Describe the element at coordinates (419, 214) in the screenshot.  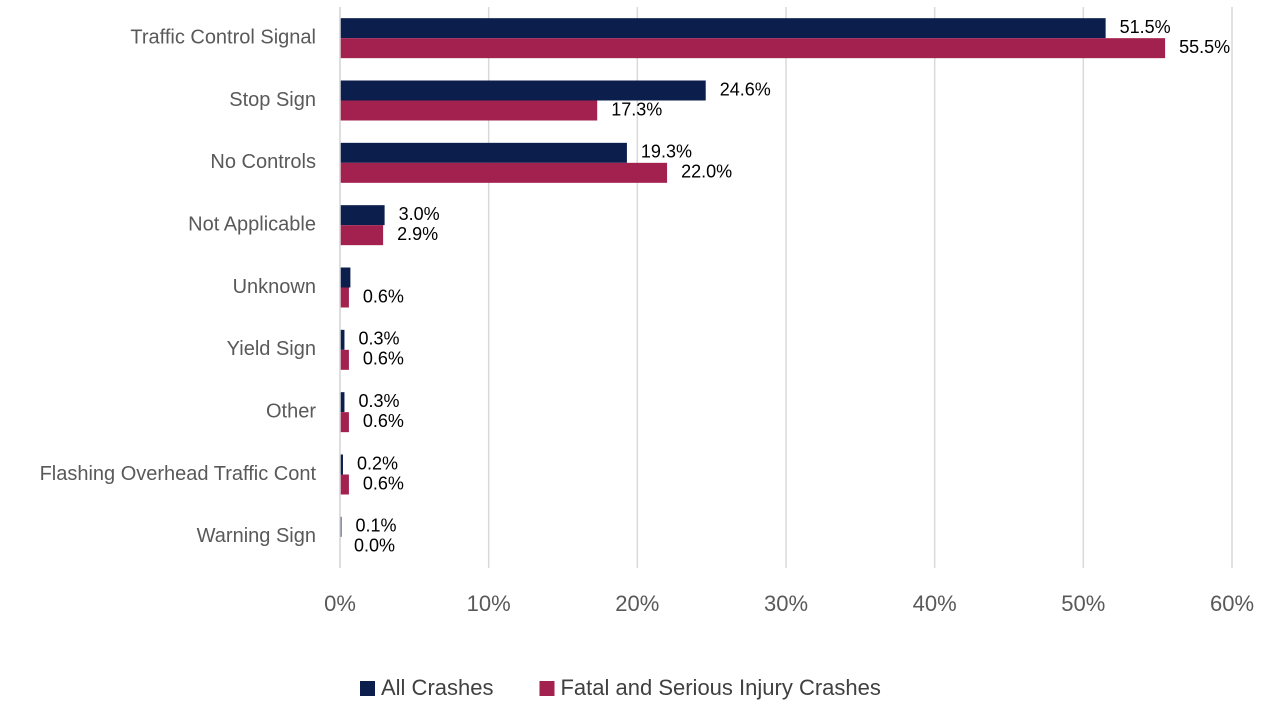
I see `data-label: 3.0%` at that location.